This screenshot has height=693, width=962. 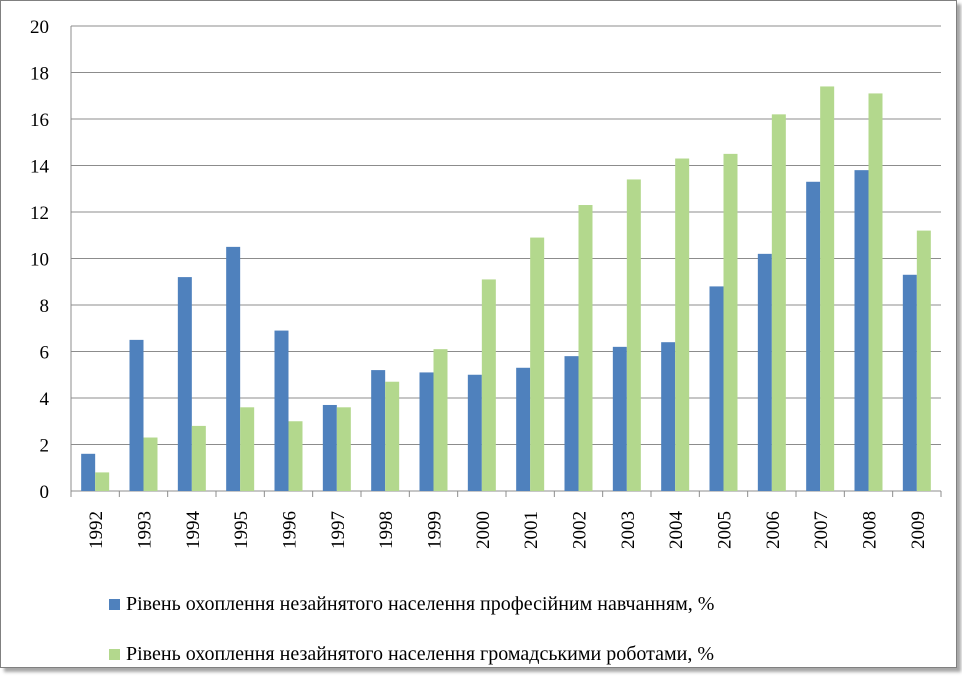 What do you see at coordinates (338, 530) in the screenshot?
I see `x-tick-label: 1997` at bounding box center [338, 530].